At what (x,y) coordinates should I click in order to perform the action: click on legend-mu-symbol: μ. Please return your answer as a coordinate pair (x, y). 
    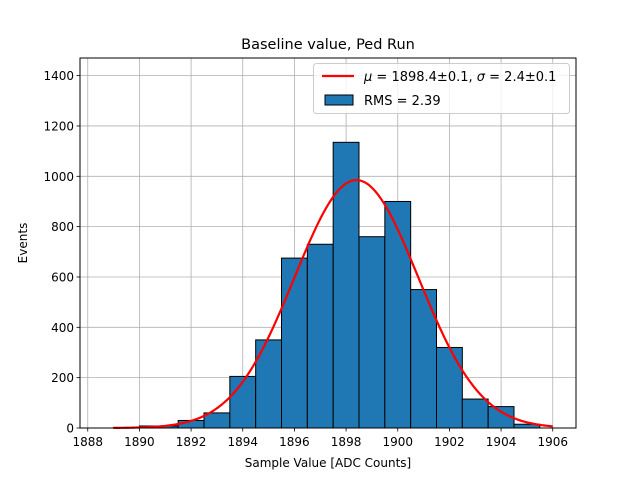
    Looking at the image, I should click on (367, 77).